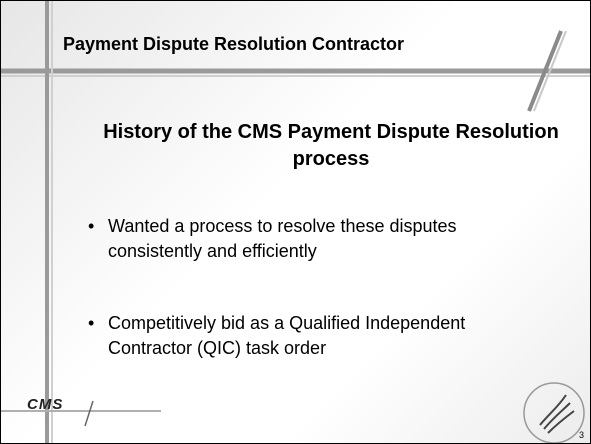 The width and height of the screenshot is (591, 444). Describe the element at coordinates (234, 44) in the screenshot. I see `header-title: Payment Dispute Resolution Contractor` at that location.